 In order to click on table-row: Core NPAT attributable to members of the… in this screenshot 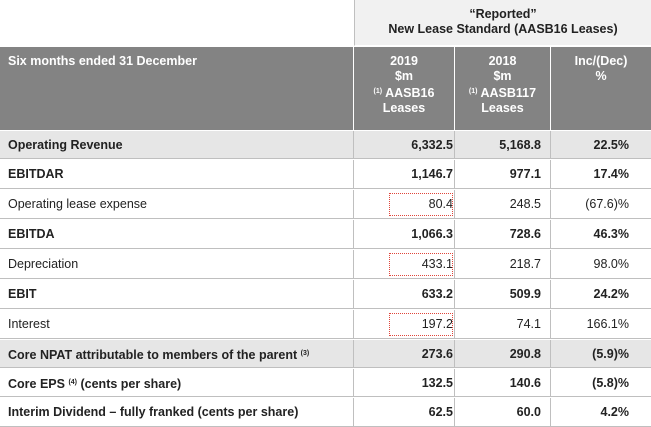, I will do `click(325, 354)`.